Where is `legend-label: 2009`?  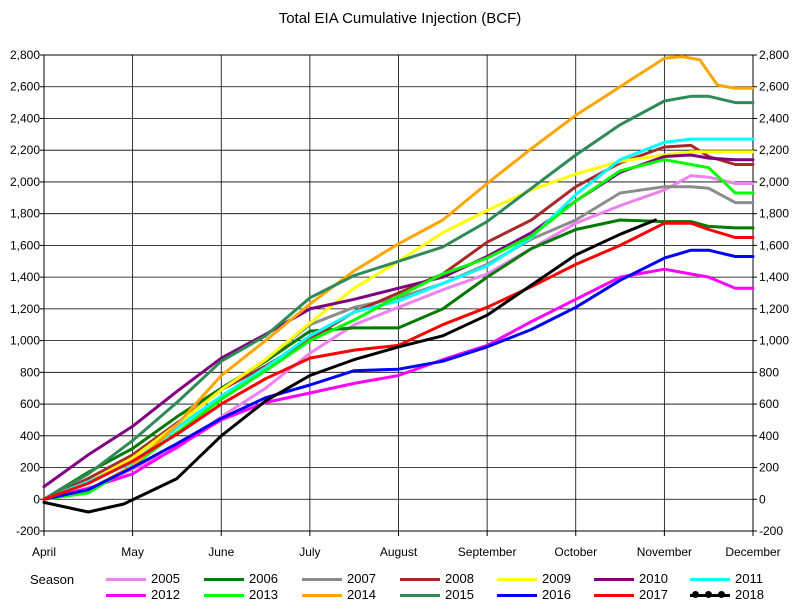
legend-label: 2009 is located at coordinates (556, 578).